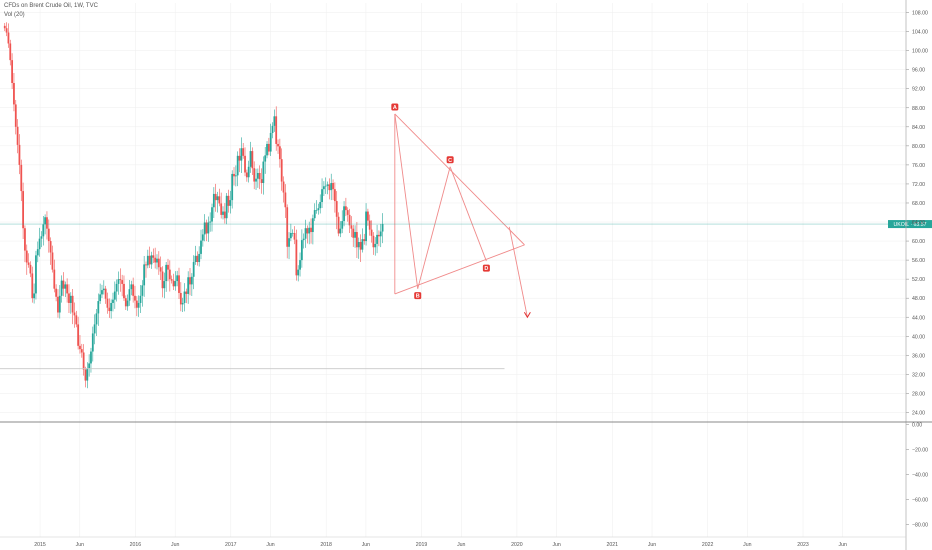 The image size is (932, 550). What do you see at coordinates (918, 337) in the screenshot?
I see `y-tick-label: 40.00` at bounding box center [918, 337].